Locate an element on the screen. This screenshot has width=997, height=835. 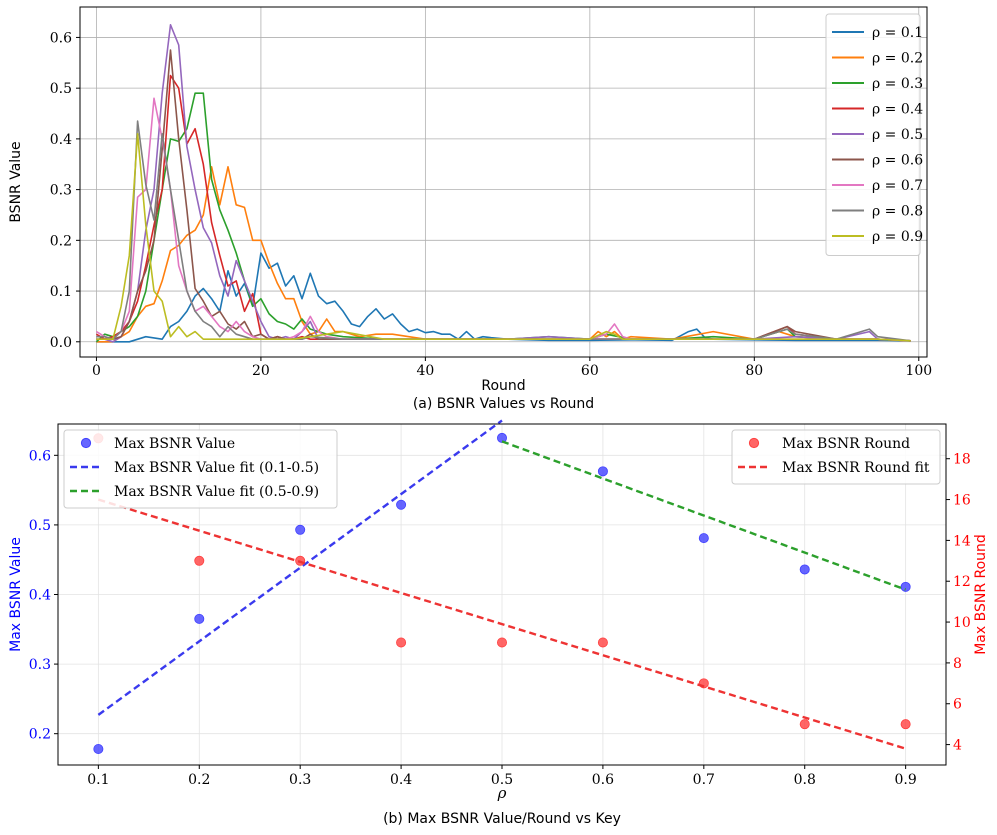
panel-b-legend-label: Max BSNR Round is located at coordinates (846, 444).